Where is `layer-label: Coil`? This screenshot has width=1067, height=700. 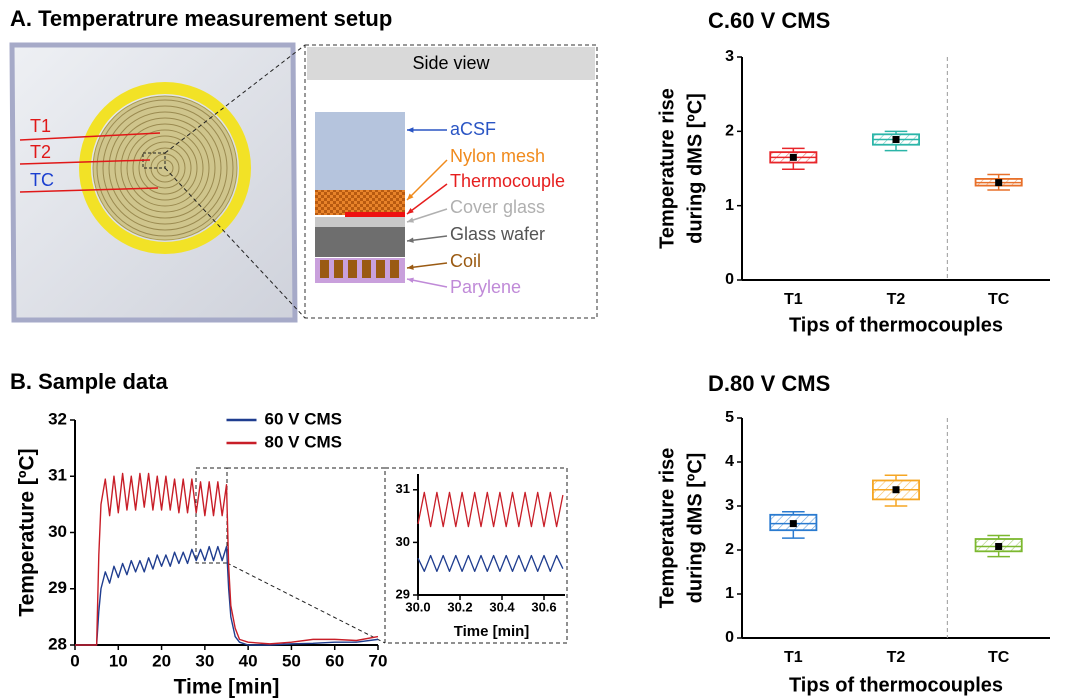 layer-label: Coil is located at coordinates (465, 261).